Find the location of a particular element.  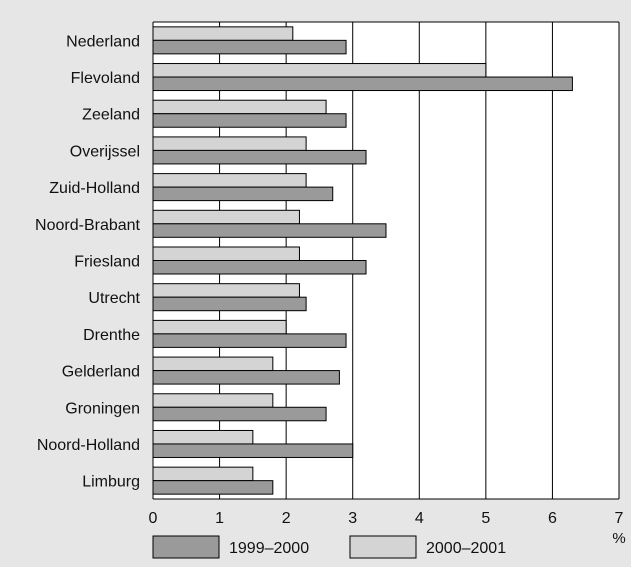

bar-overijssel-1999-2000 is located at coordinates (259, 157).